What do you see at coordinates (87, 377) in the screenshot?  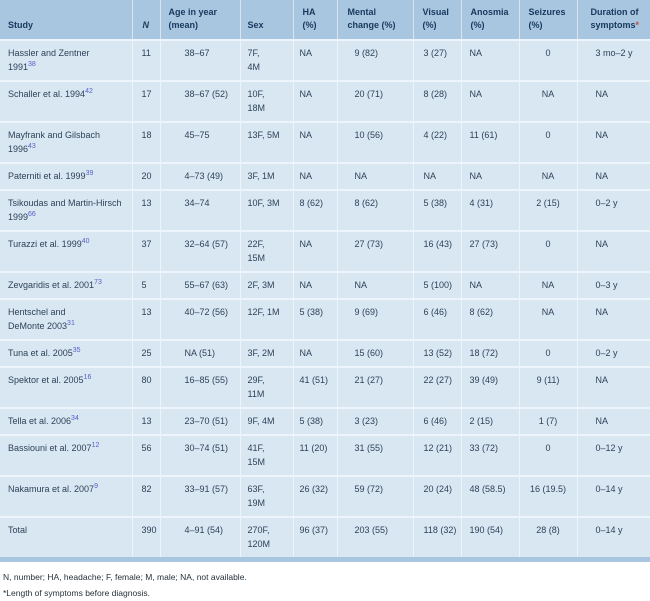 I see `reference-link: 16` at bounding box center [87, 377].